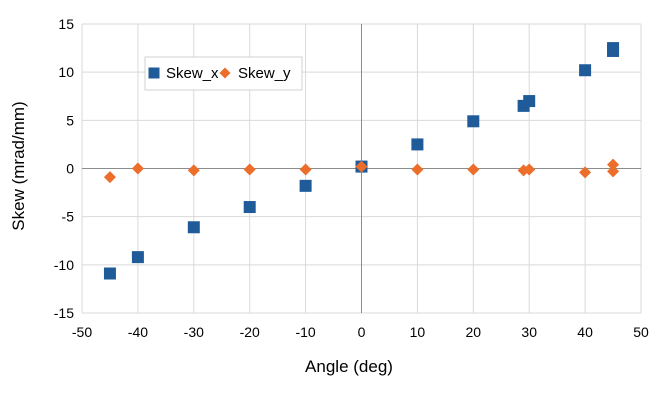 The image size is (658, 403). Describe the element at coordinates (192, 73) in the screenshot. I see `legend-label: Skew_x` at that location.